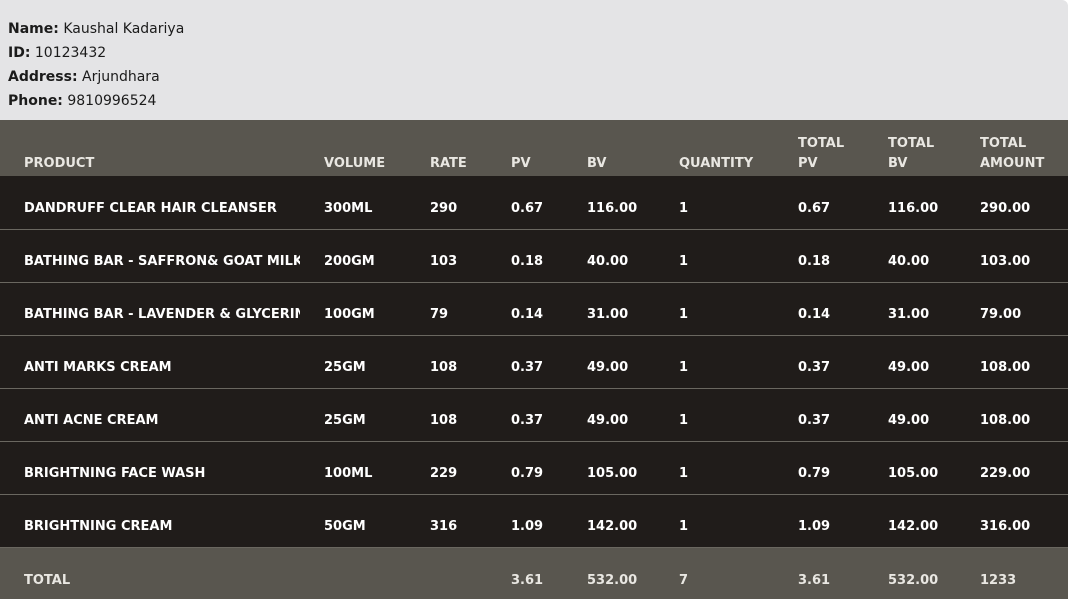 Image resolution: width=1069 pixels, height=599 pixels. I want to click on customer-phone-line: Phone: 9810996524, so click(538, 101).